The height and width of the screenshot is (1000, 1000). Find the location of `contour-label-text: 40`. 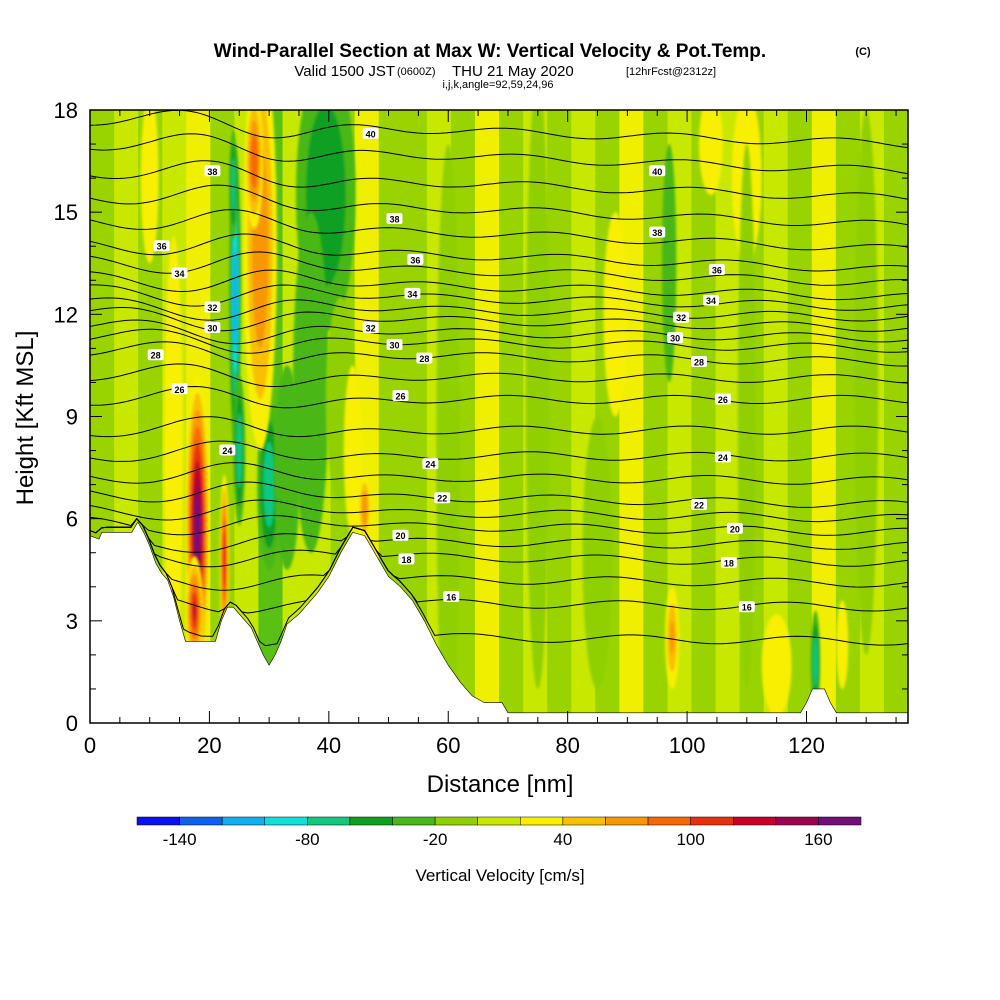

contour-label-text: 40 is located at coordinates (657, 172).